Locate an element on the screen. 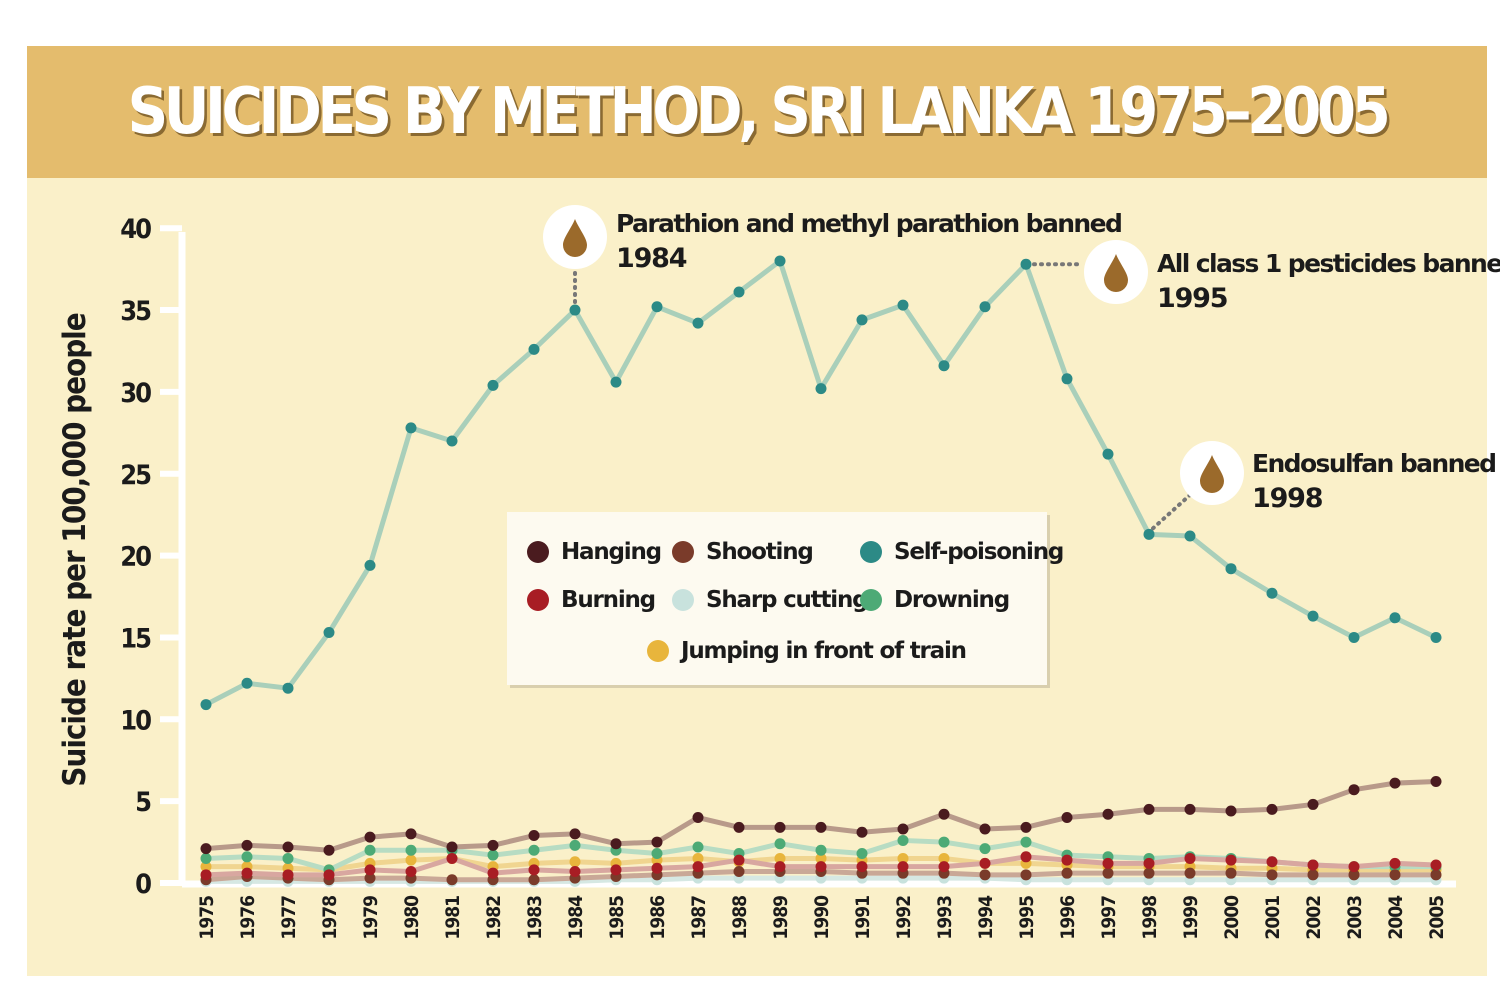  x-tick-label: 2000 is located at coordinates (1232, 917).